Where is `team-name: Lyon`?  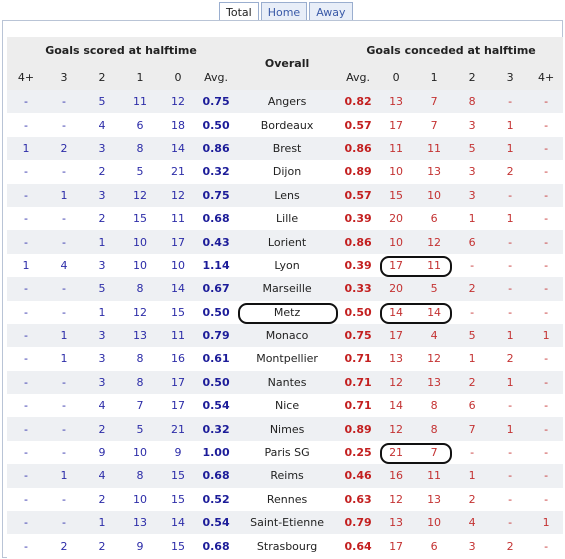
team-name: Lyon is located at coordinates (287, 265).